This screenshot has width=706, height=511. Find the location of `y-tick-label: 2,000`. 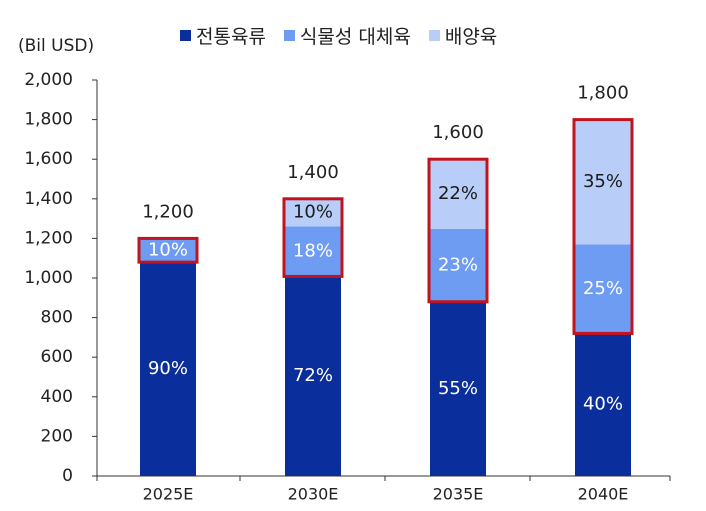

y-tick-label: 2,000 is located at coordinates (48, 80).